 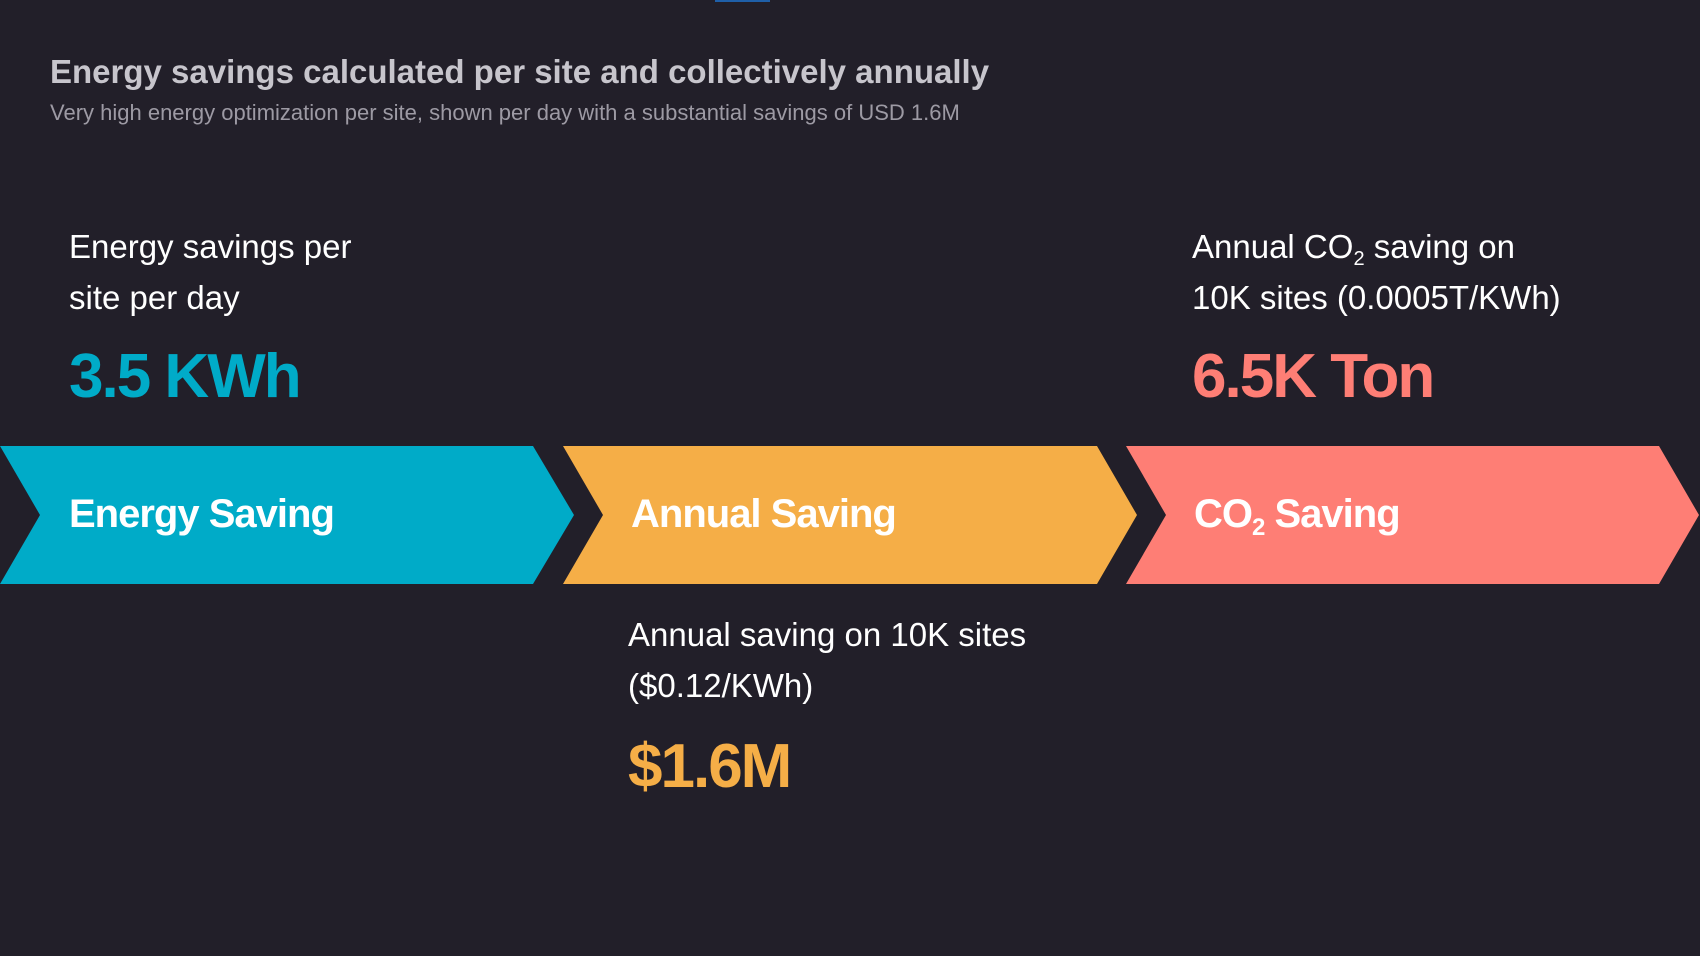 I want to click on co2-value: 6.5K Ton, so click(x=1313, y=376).